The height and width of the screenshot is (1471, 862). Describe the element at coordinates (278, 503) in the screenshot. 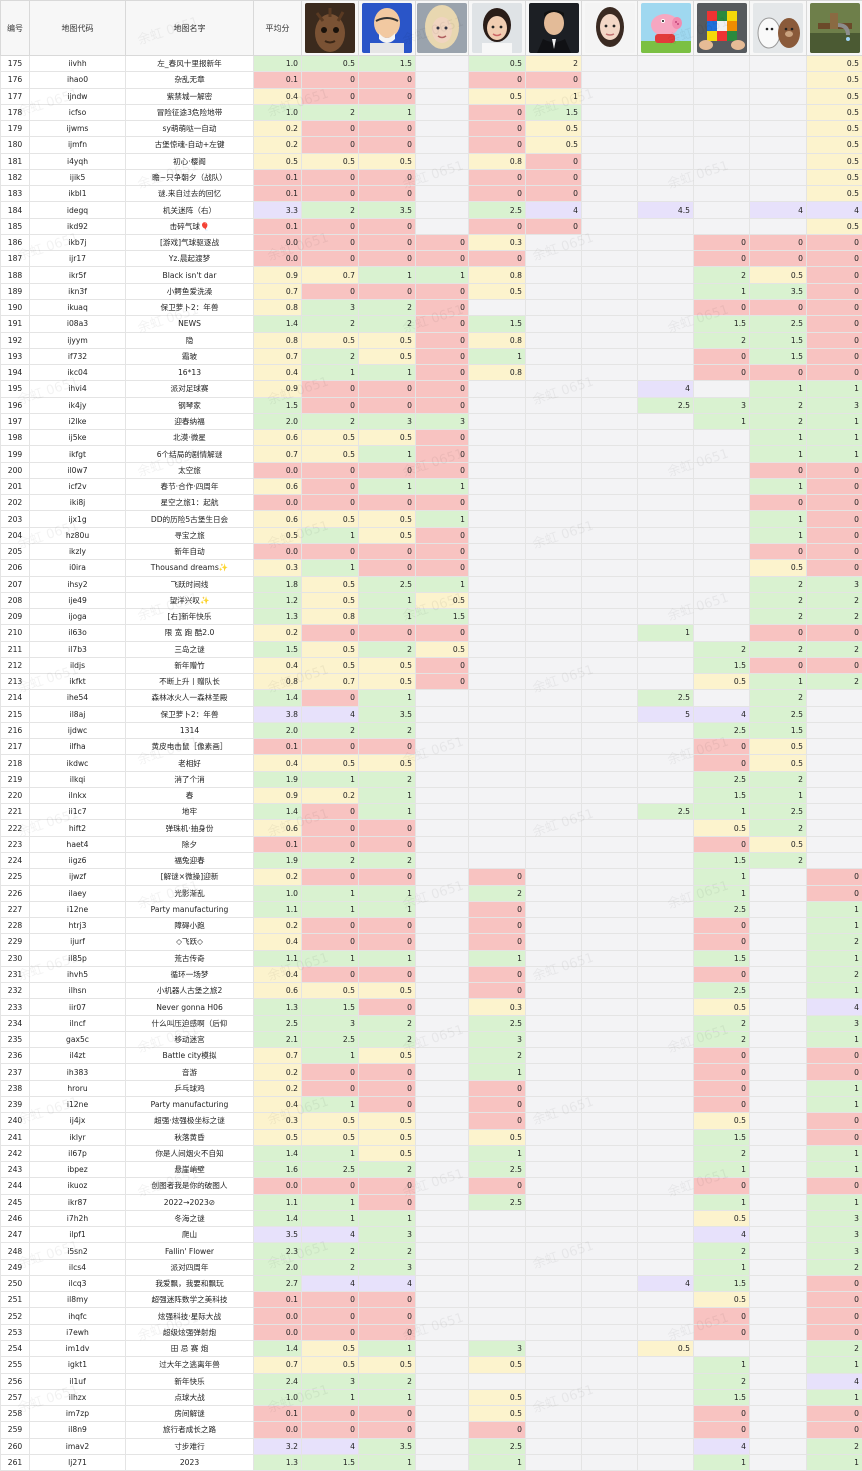

I see `average-score: 0.0` at that location.